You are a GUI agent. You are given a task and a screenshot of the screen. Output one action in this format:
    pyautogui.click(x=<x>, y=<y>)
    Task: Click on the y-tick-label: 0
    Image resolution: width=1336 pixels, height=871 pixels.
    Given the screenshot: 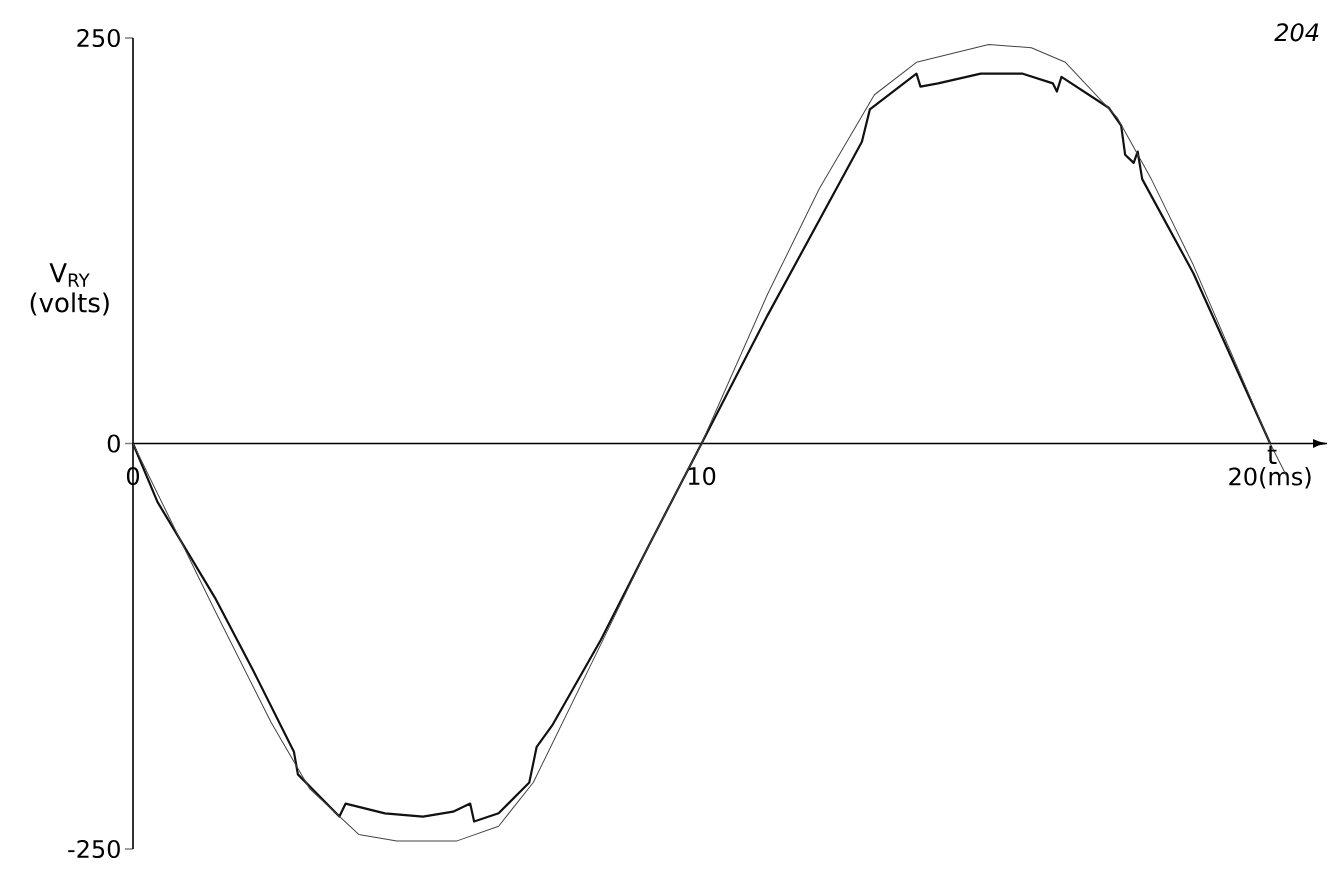 What is the action you would take?
    pyautogui.click(x=113, y=443)
    